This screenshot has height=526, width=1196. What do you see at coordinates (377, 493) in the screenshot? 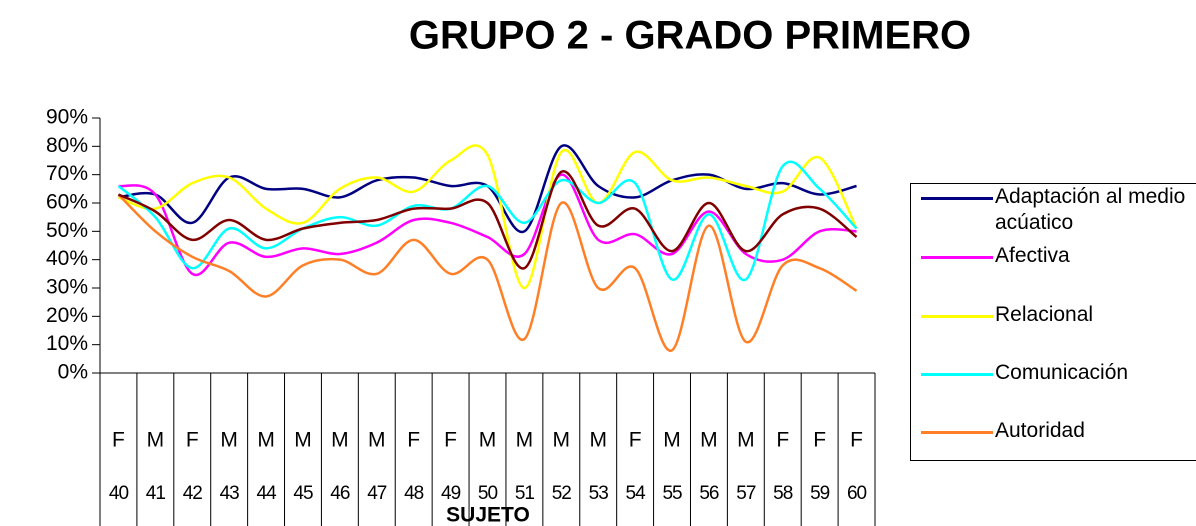
I see `x-tick-label: 47` at bounding box center [377, 493].